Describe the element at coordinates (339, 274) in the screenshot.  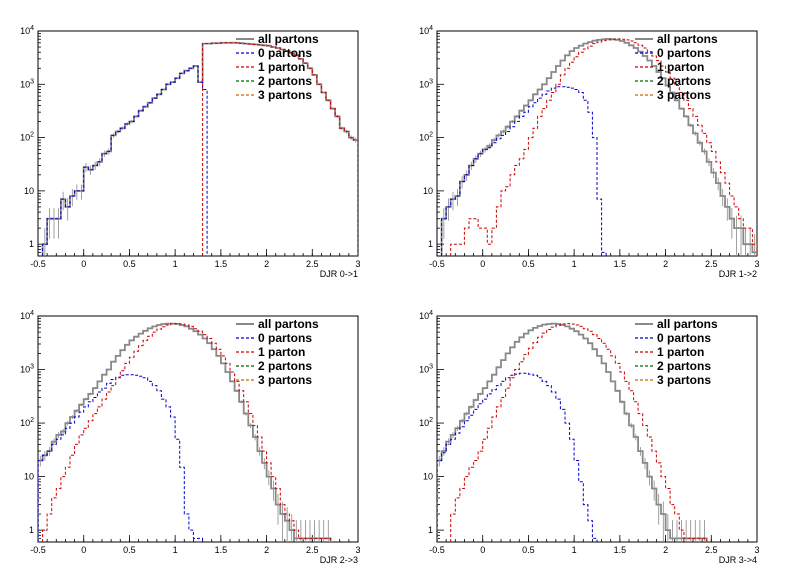
I see `x-axis-label: DJR 0->1` at that location.